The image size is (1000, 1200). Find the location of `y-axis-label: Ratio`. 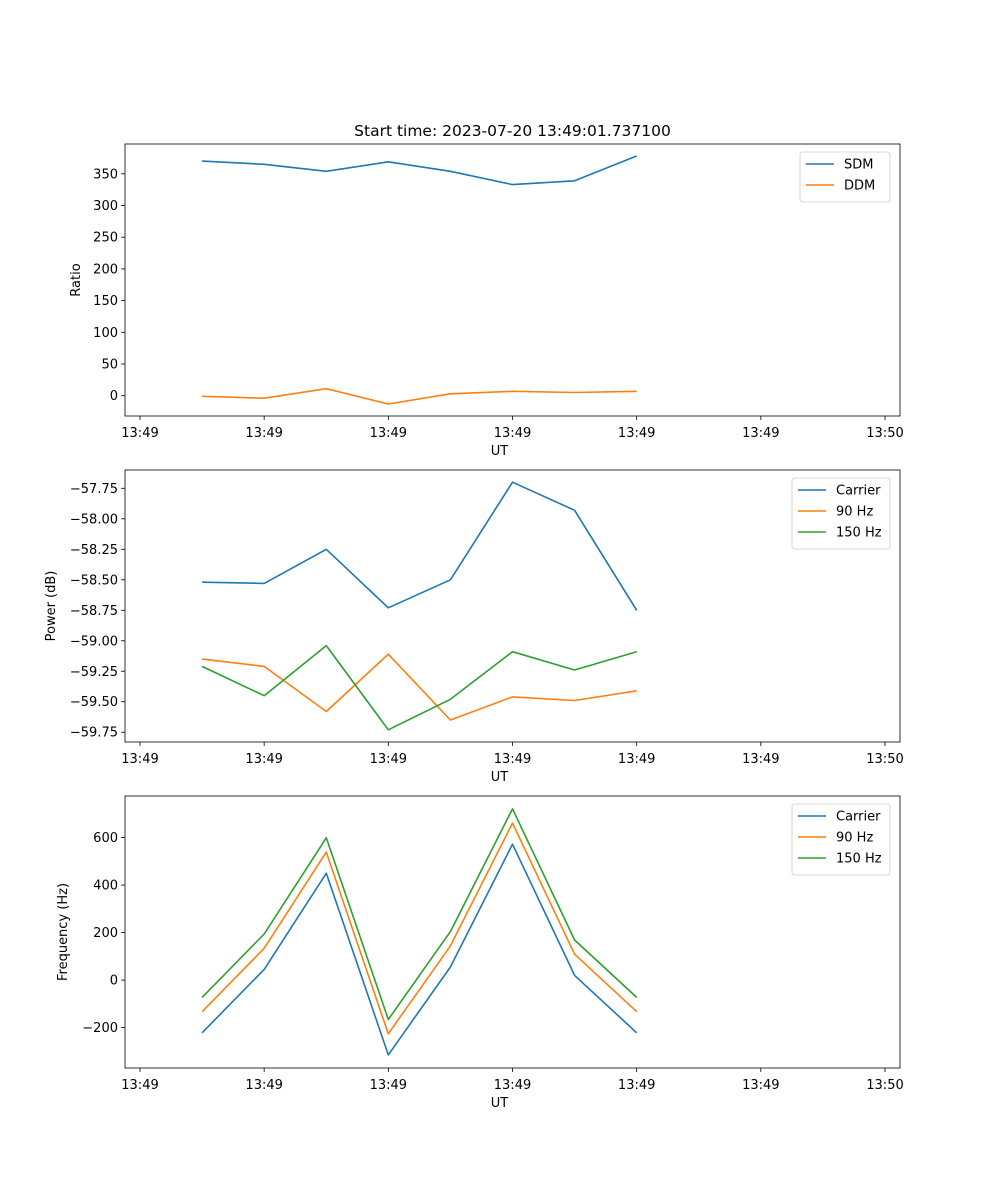

y-axis-label: Ratio is located at coordinates (76, 279).